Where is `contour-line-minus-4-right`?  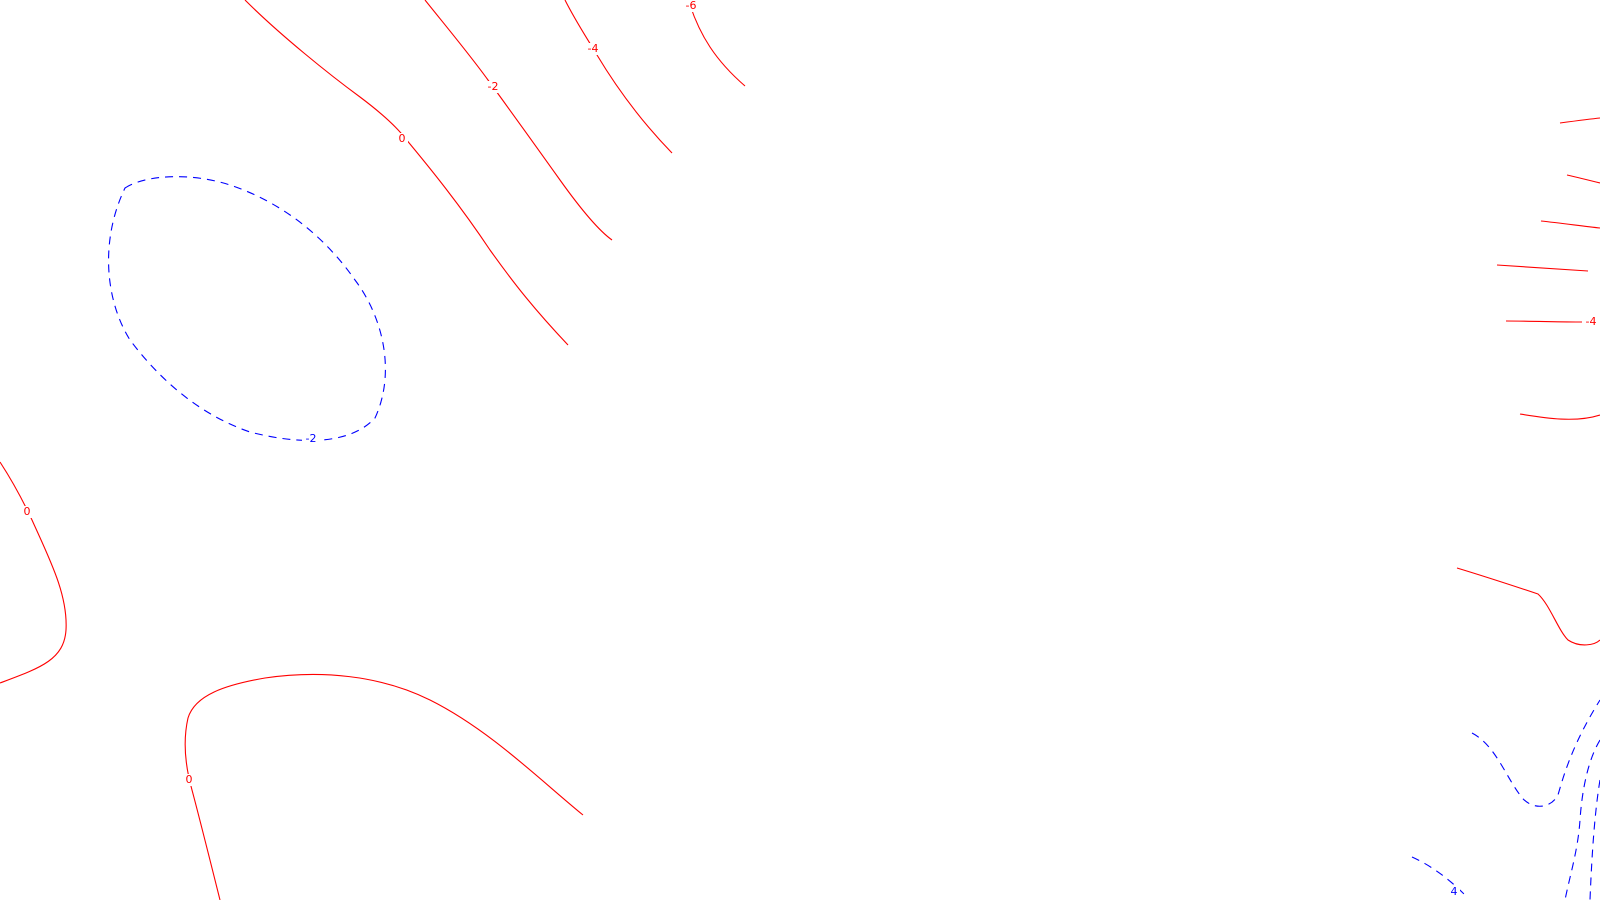
contour-line-minus-4-right is located at coordinates (1552, 321).